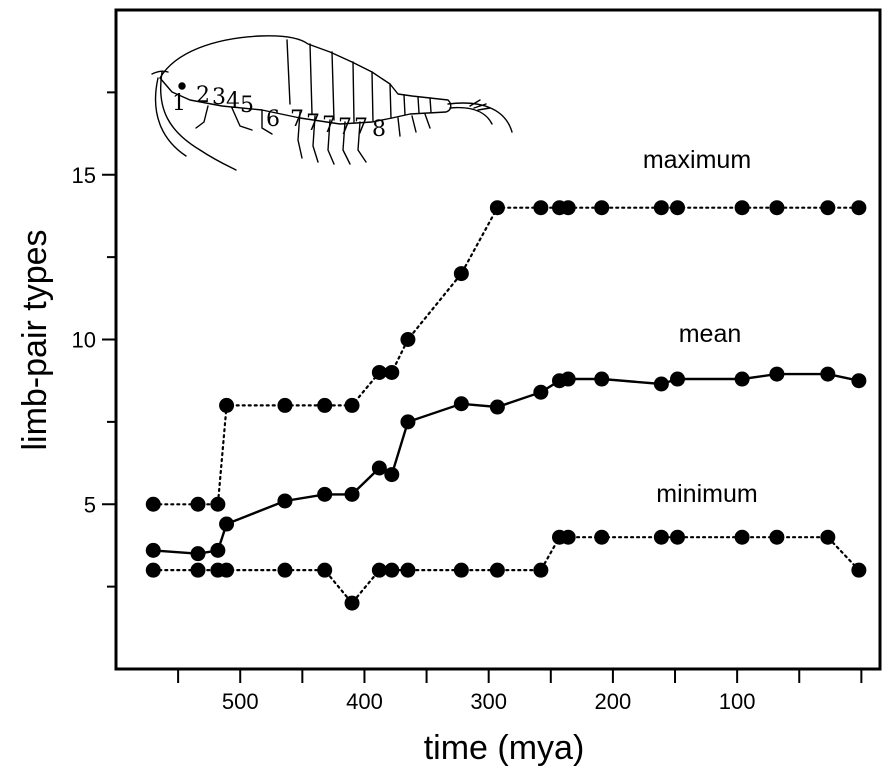  I want to click on series-label-mean: mean, so click(710, 334).